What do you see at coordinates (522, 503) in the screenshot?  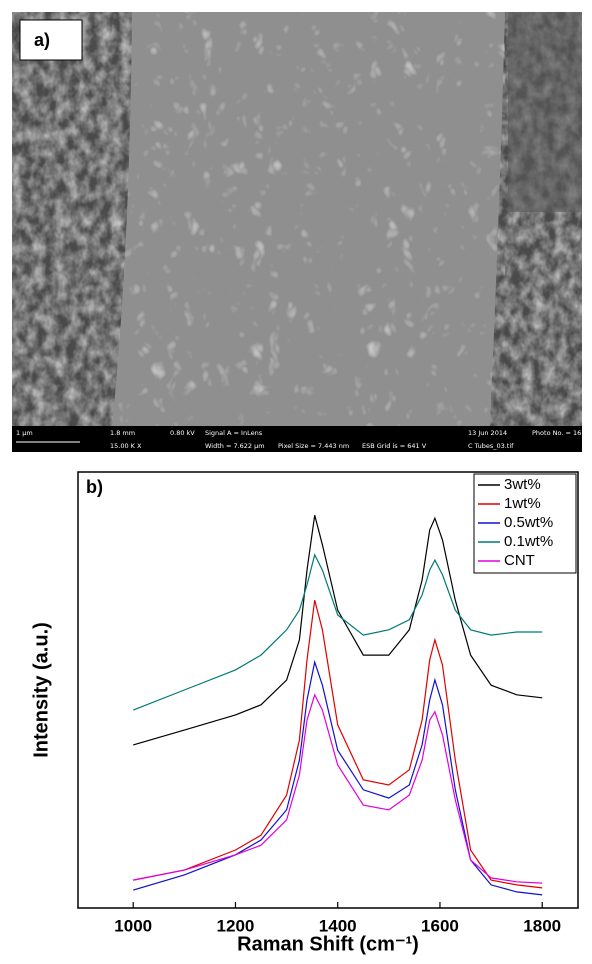 I see `legend-label: 1wt%` at bounding box center [522, 503].